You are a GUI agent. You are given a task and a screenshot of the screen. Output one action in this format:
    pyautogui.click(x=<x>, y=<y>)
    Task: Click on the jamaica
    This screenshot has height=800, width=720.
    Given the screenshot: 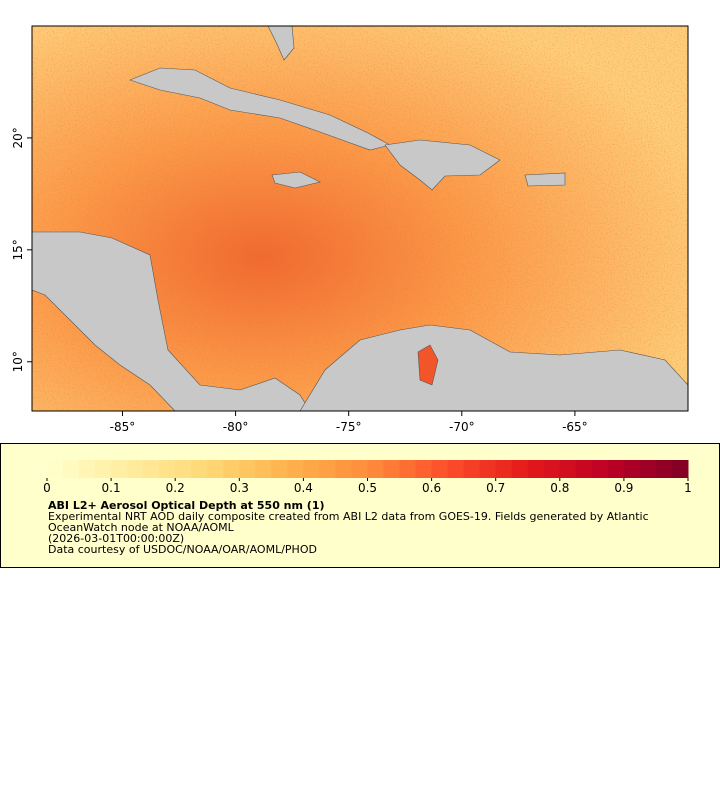 What is the action you would take?
    pyautogui.click(x=296, y=180)
    